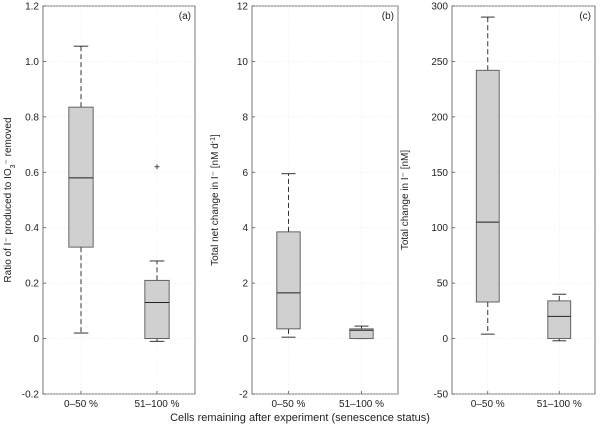  I want to click on y-tick-label: 0.6, so click(32, 173).